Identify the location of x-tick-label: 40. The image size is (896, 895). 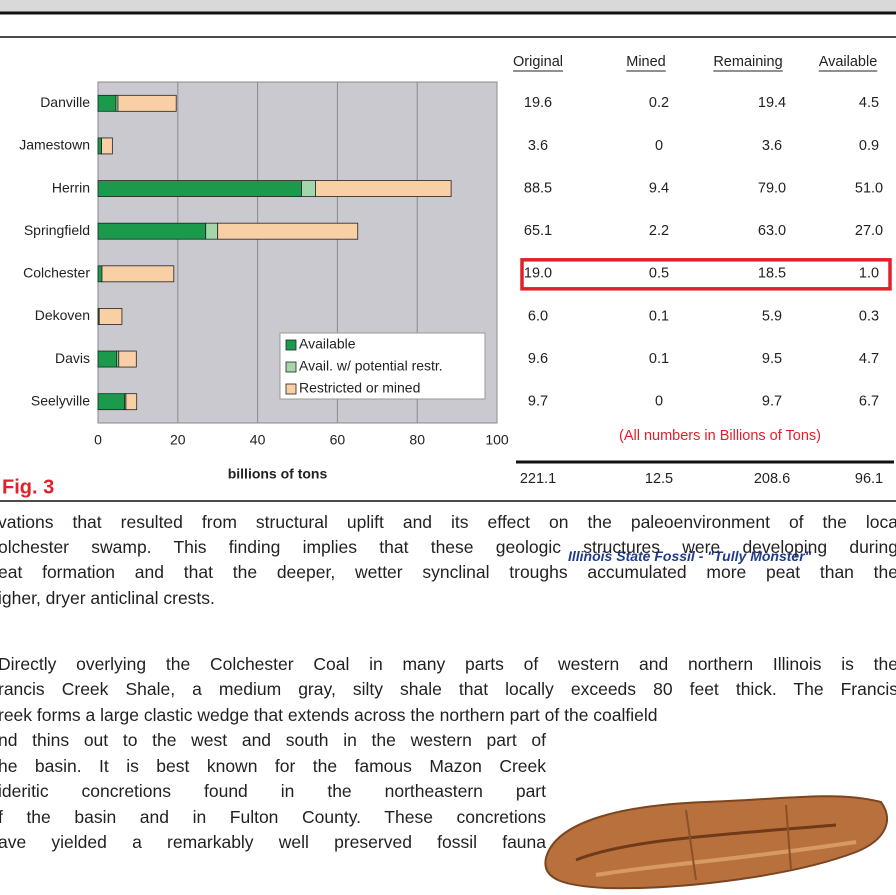
(258, 440).